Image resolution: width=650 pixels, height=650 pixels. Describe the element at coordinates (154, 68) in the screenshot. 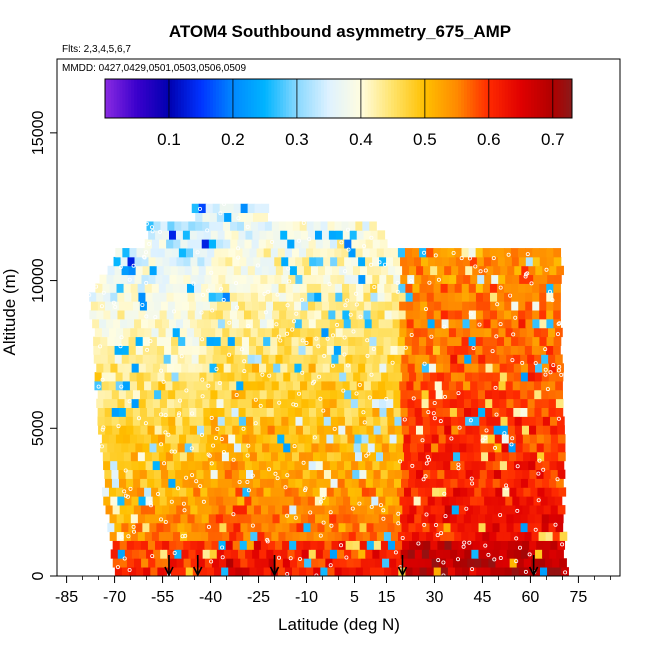

I see `dates-note: MMDD: 0427,0429,0501,0503,0506,0509` at that location.